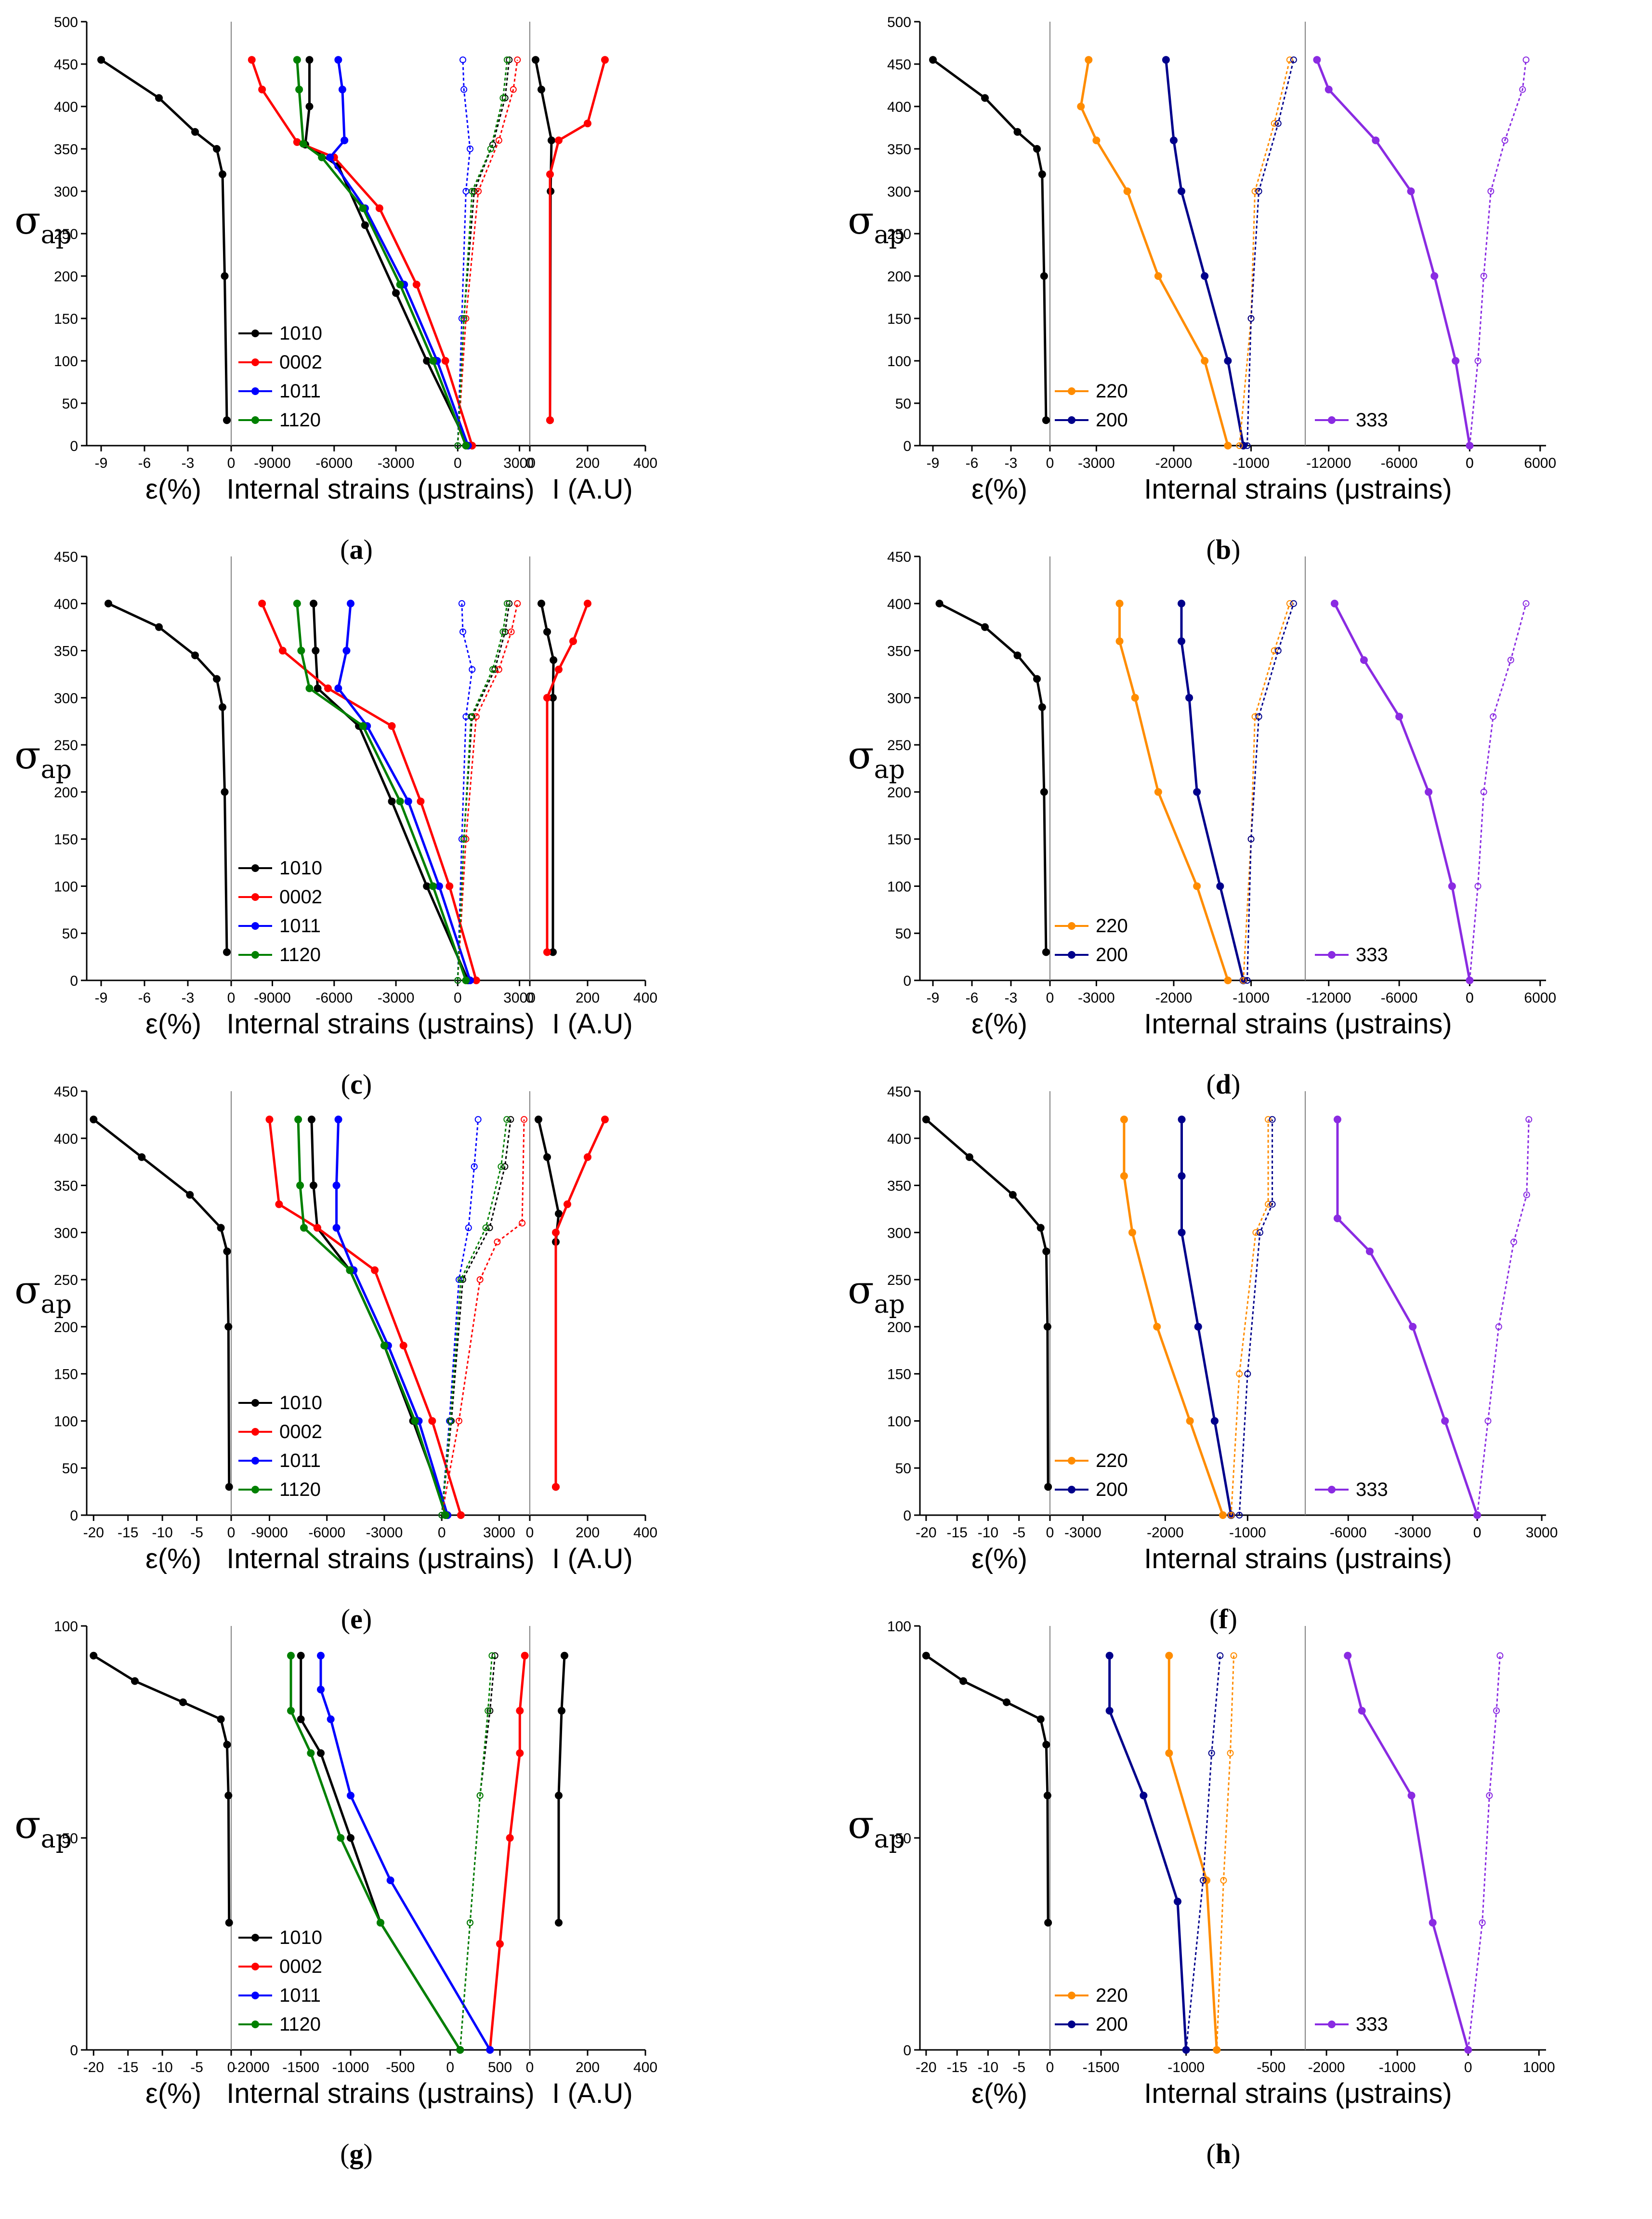 The width and height of the screenshot is (1652, 2219). I want to click on legend-label: 1120, so click(300, 1489).